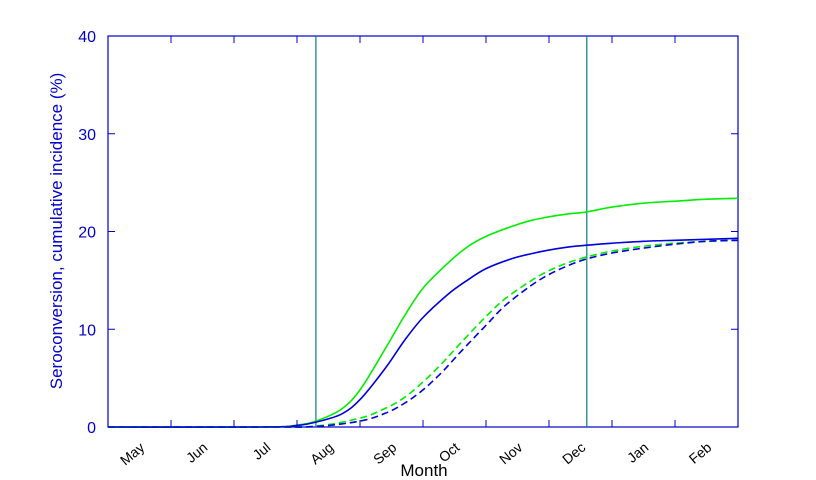 This screenshot has width=816, height=480. I want to click on x-axis-title: Month, so click(423, 470).